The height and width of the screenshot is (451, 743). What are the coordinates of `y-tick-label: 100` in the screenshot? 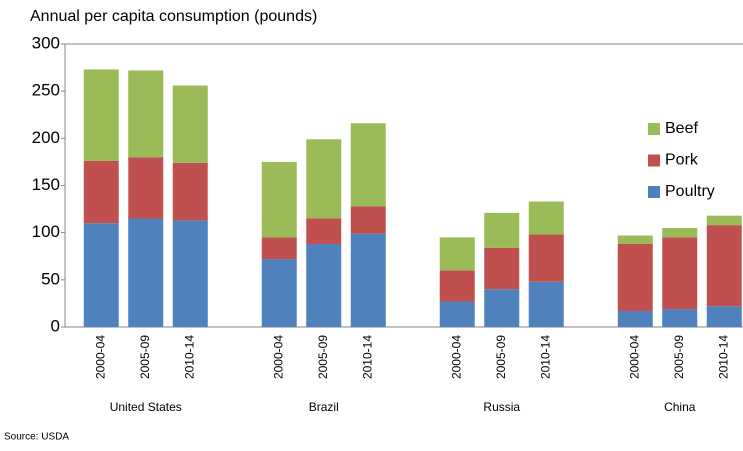 It's located at (46, 231).